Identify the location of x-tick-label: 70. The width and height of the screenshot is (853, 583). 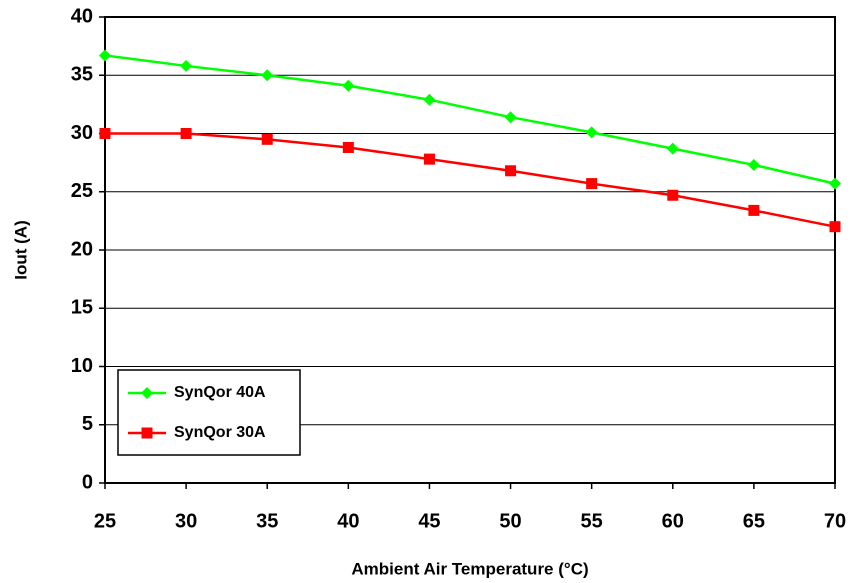
(835, 521).